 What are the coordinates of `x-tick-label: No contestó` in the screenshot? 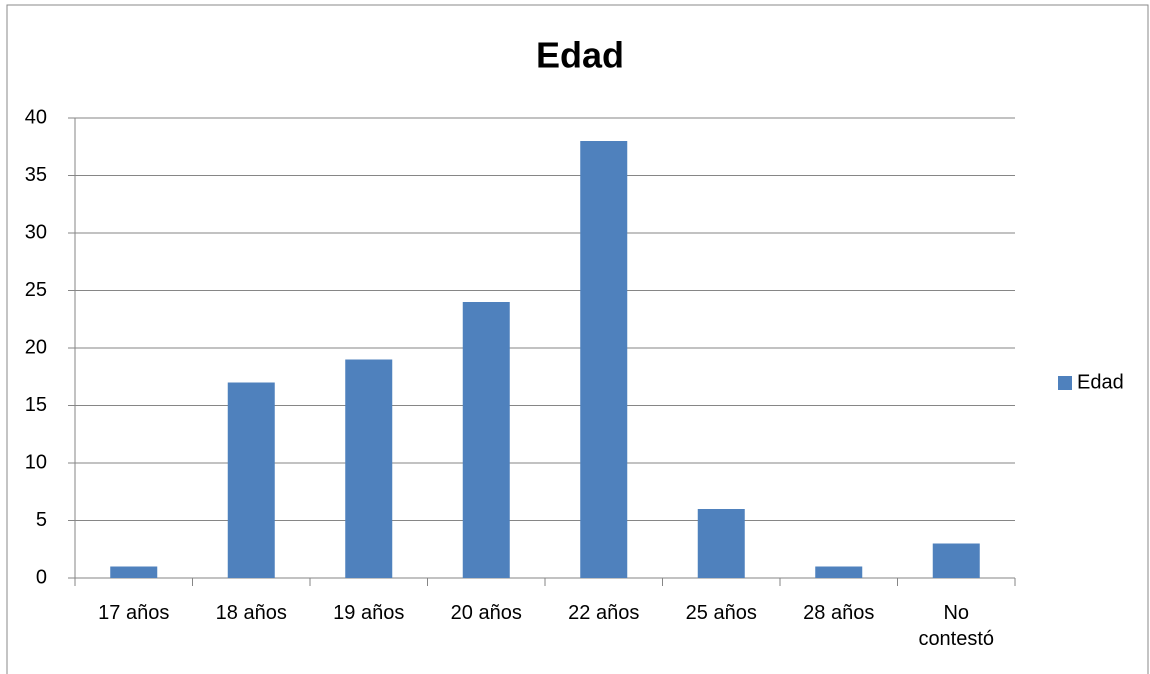 It's located at (956, 626).